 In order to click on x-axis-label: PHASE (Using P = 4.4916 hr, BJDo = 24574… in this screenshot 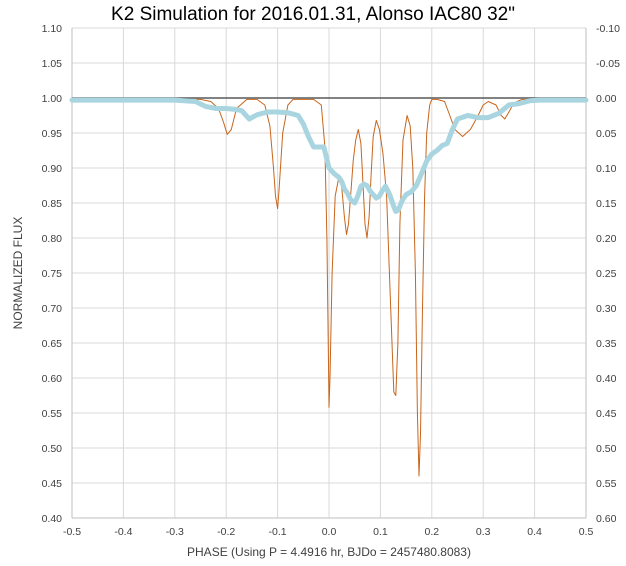, I will do `click(329, 552)`.